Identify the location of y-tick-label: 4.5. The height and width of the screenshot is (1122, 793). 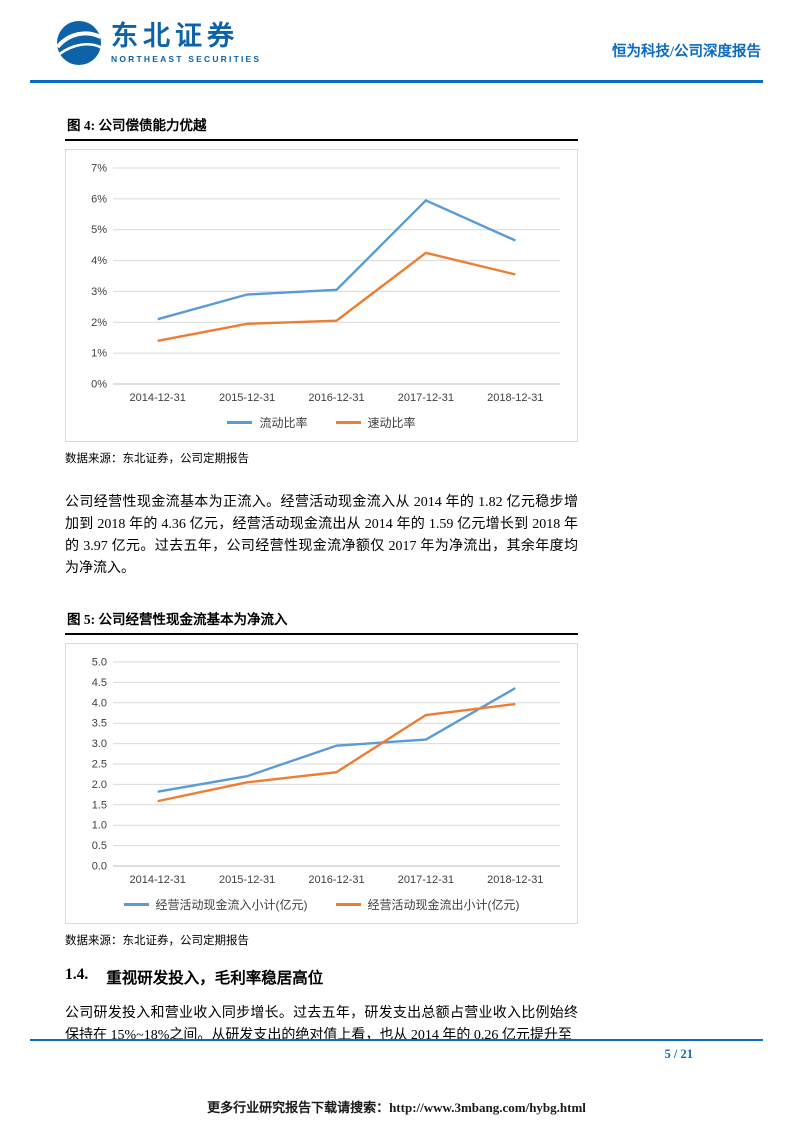
(99, 683).